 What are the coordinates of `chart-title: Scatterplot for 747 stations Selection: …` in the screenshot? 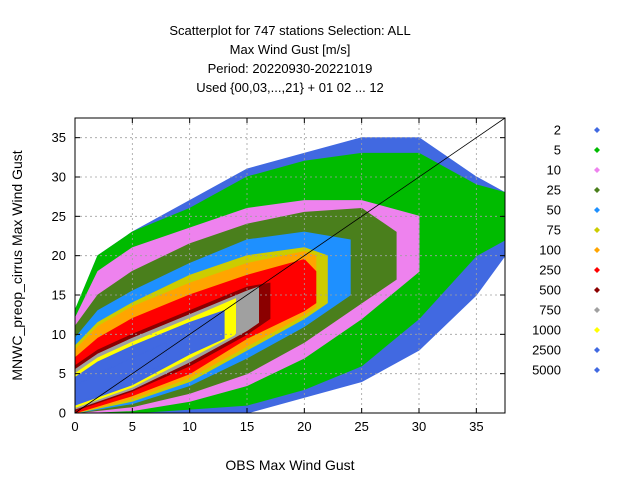 It's located at (289, 59).